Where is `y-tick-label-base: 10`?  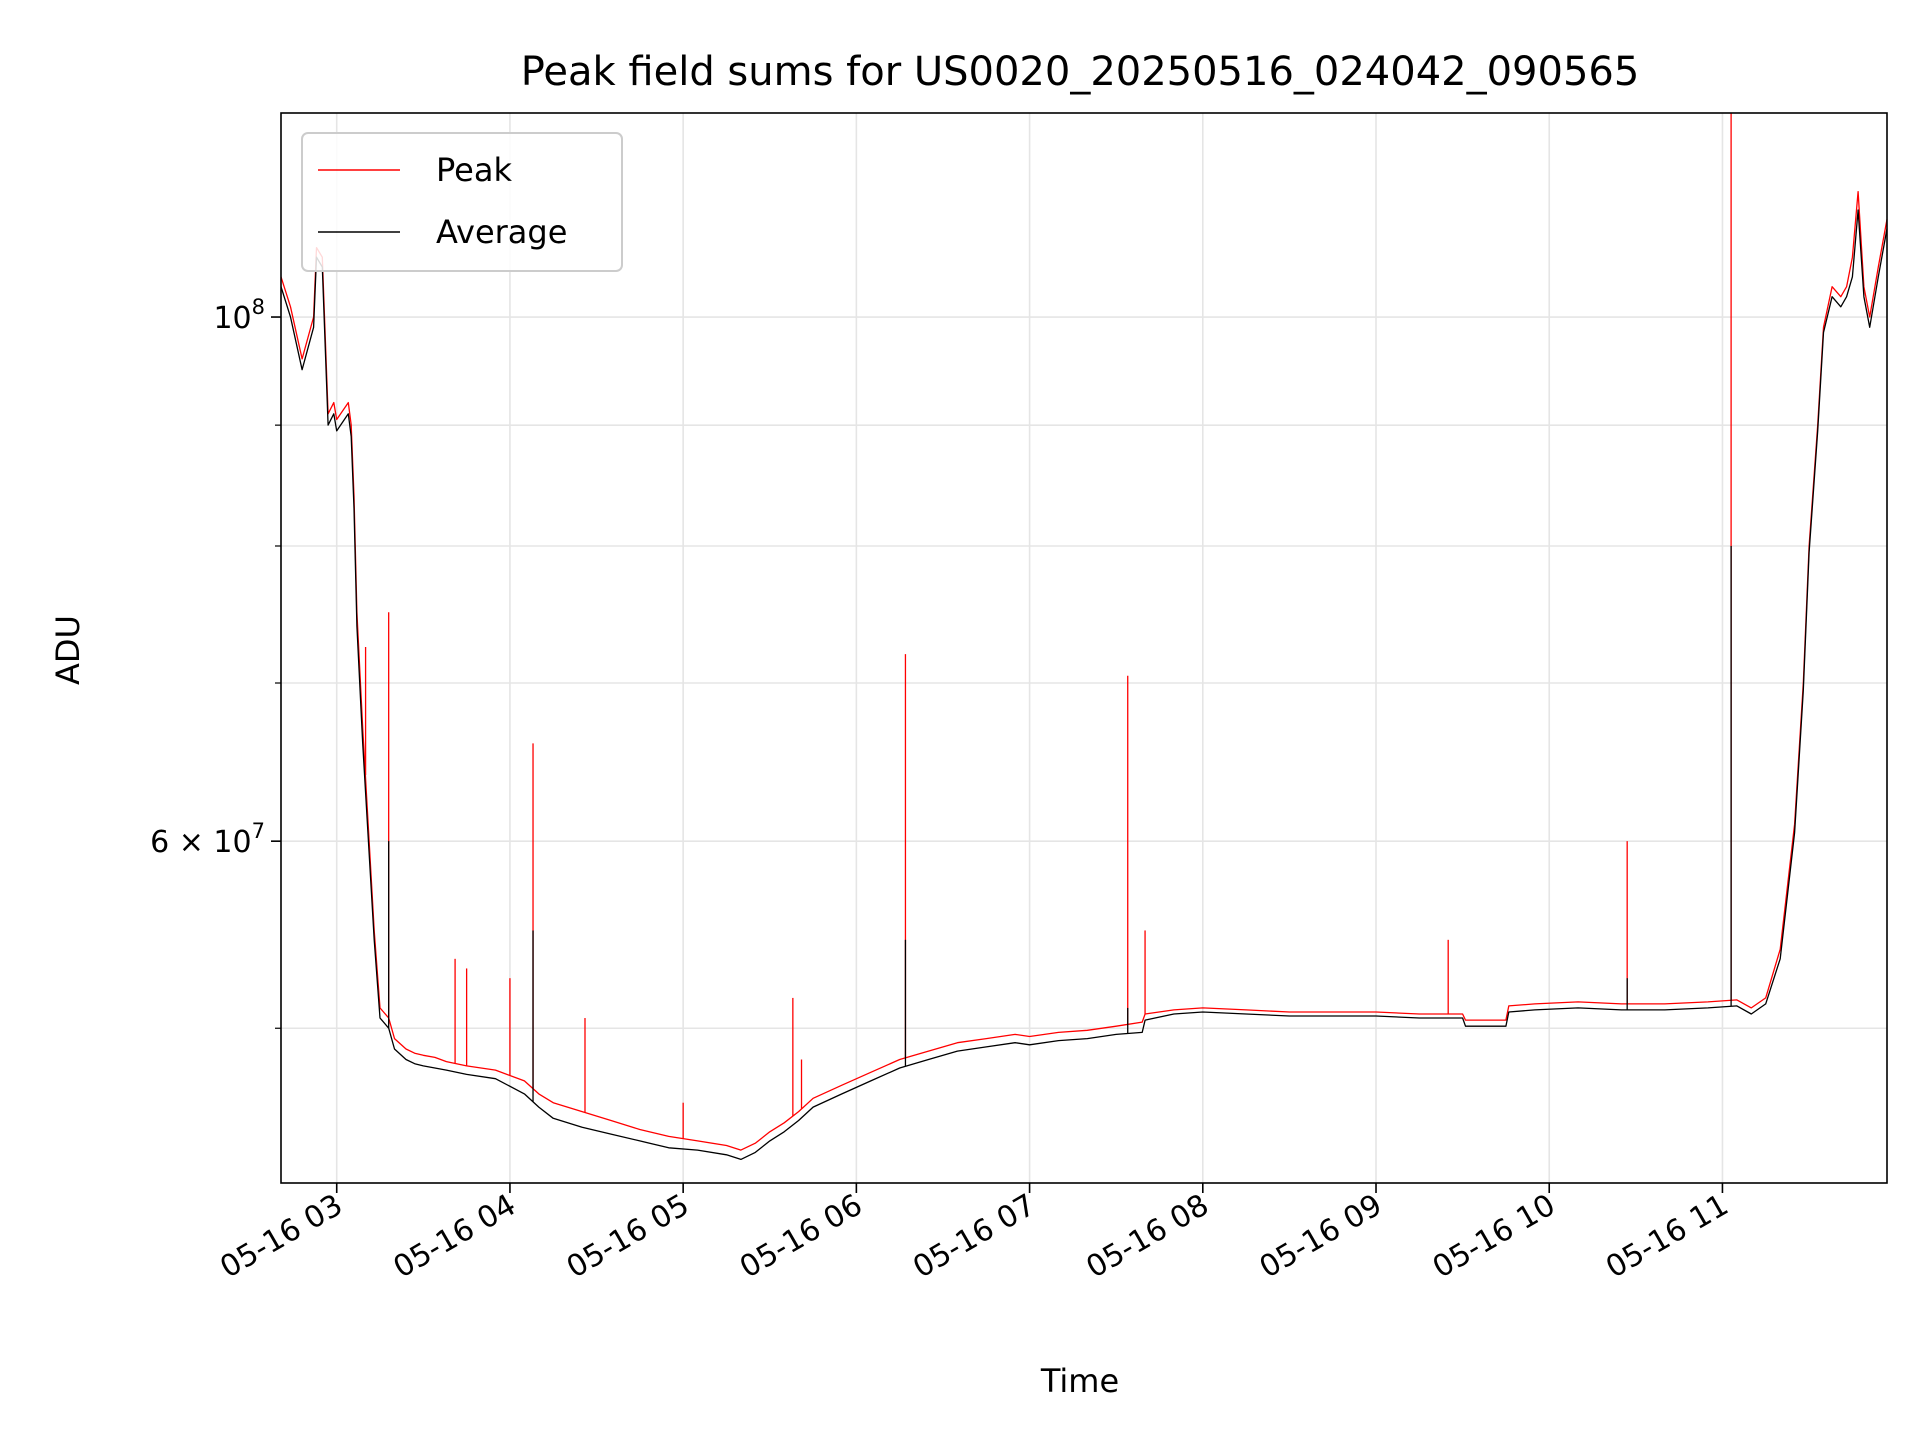
y-tick-label-base: 10 is located at coordinates (232, 318).